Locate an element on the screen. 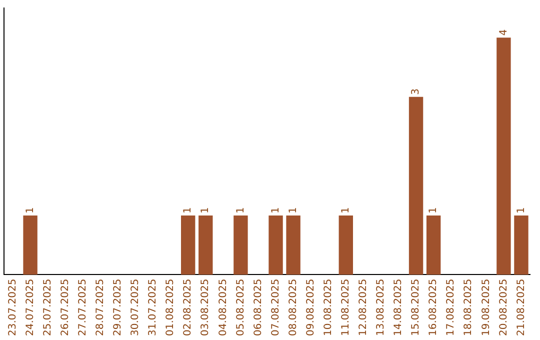 Image resolution: width=540 pixels, height=340 pixels. x-tick-label: 18.08.2025 is located at coordinates (468, 307).